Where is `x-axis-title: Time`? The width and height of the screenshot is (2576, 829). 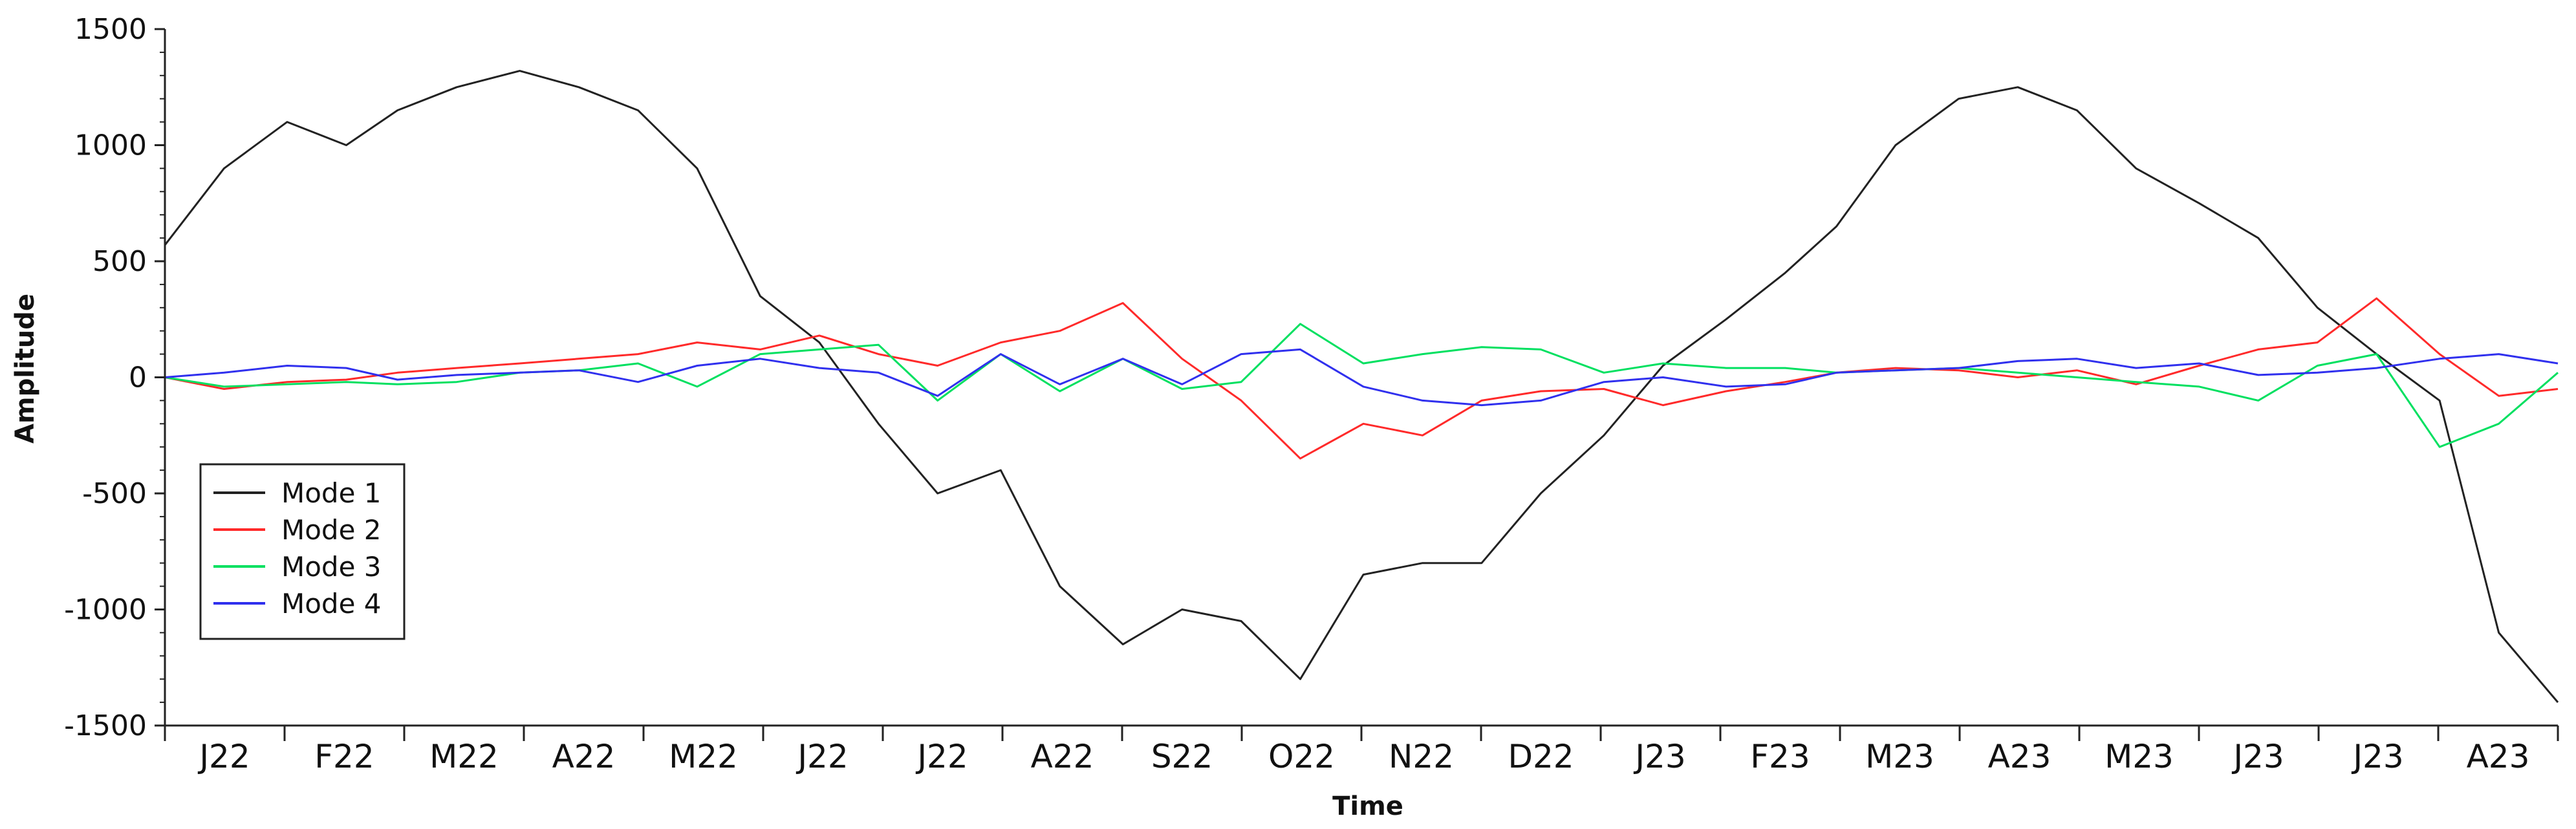
x-axis-title: Time is located at coordinates (1367, 806).